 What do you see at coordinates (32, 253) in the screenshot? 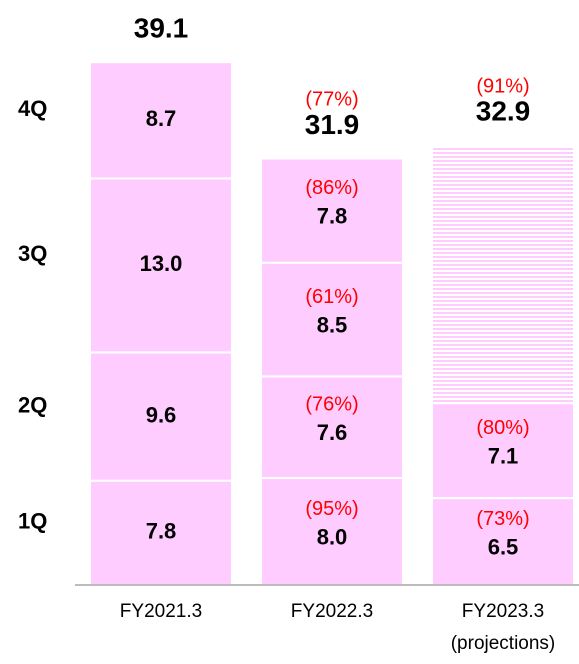
I see `row-label: 3Q` at bounding box center [32, 253].